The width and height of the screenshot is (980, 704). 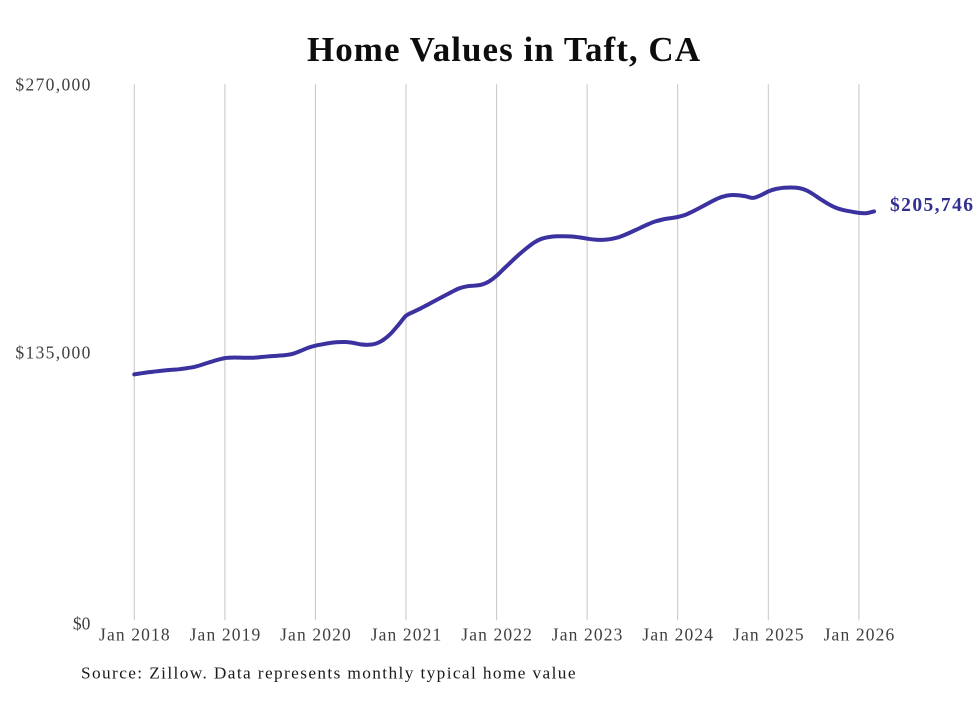 What do you see at coordinates (134, 635) in the screenshot?
I see `svg-text: Jan 2018` at bounding box center [134, 635].